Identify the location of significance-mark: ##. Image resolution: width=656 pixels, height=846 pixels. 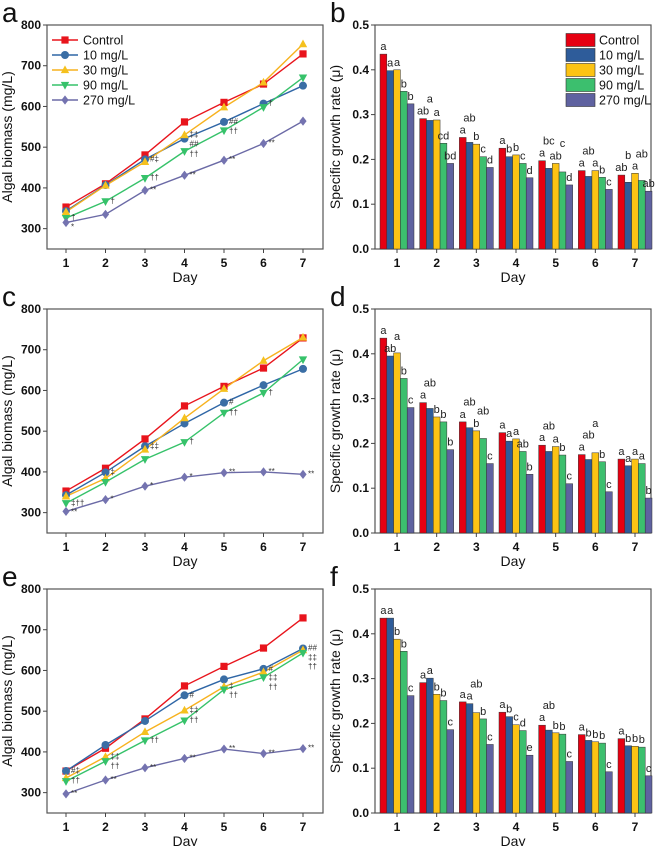
(233, 121).